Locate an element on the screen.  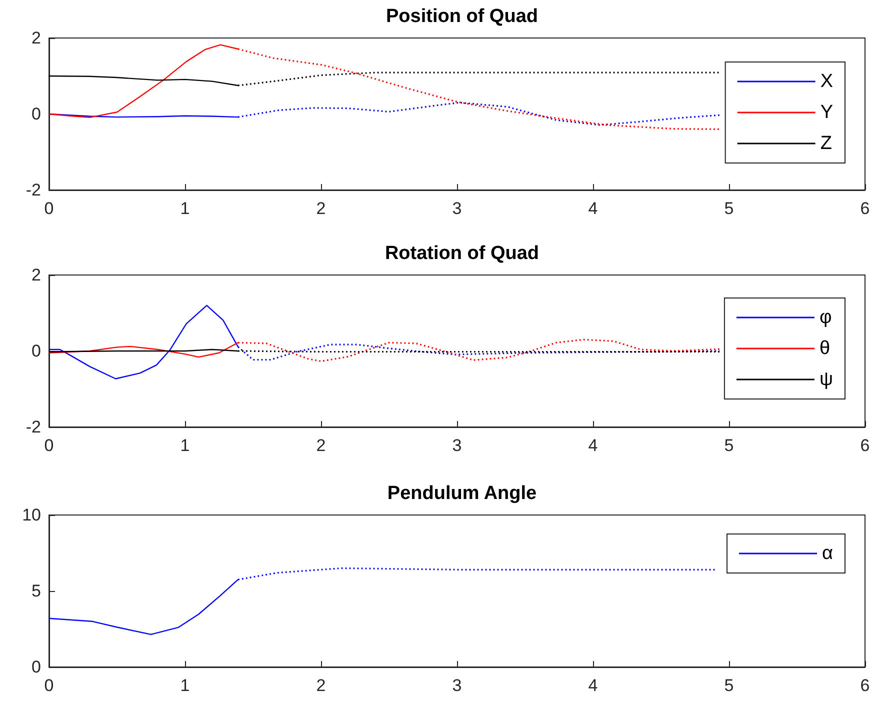
legend-label: X is located at coordinates (827, 81).